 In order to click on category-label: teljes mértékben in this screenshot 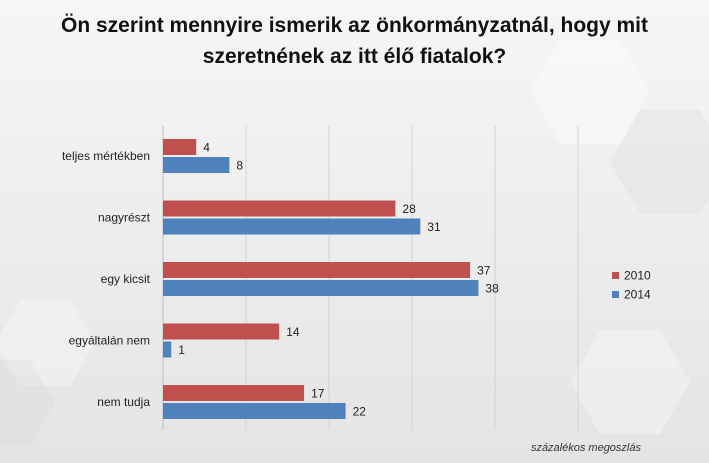, I will do `click(106, 156)`.